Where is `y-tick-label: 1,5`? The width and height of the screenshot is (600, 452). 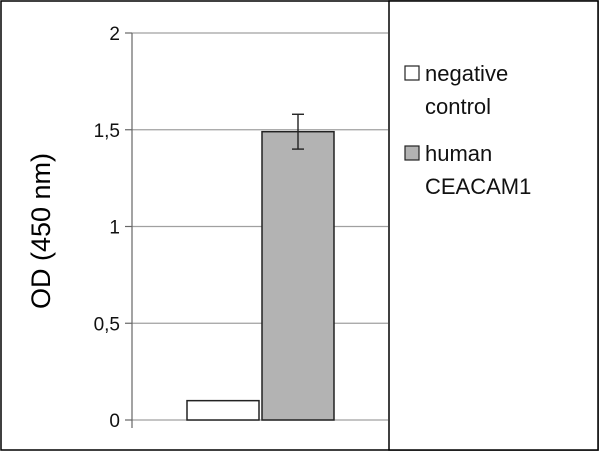
y-tick-label: 1,5 is located at coordinates (107, 131).